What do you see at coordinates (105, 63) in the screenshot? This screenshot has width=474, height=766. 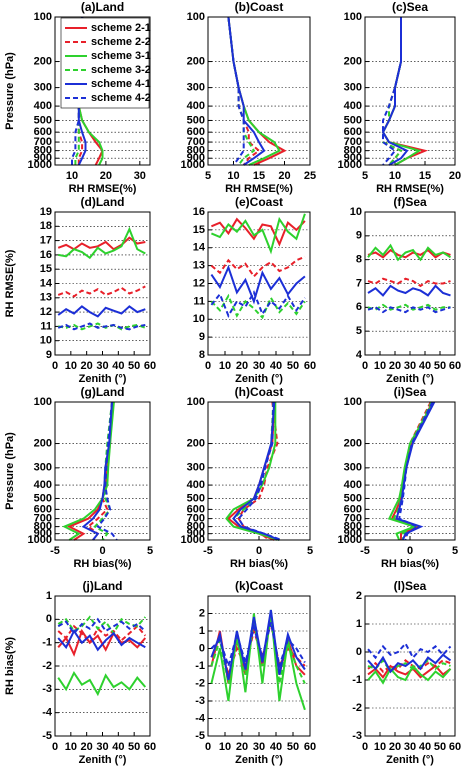 I see `legend-box` at bounding box center [105, 63].